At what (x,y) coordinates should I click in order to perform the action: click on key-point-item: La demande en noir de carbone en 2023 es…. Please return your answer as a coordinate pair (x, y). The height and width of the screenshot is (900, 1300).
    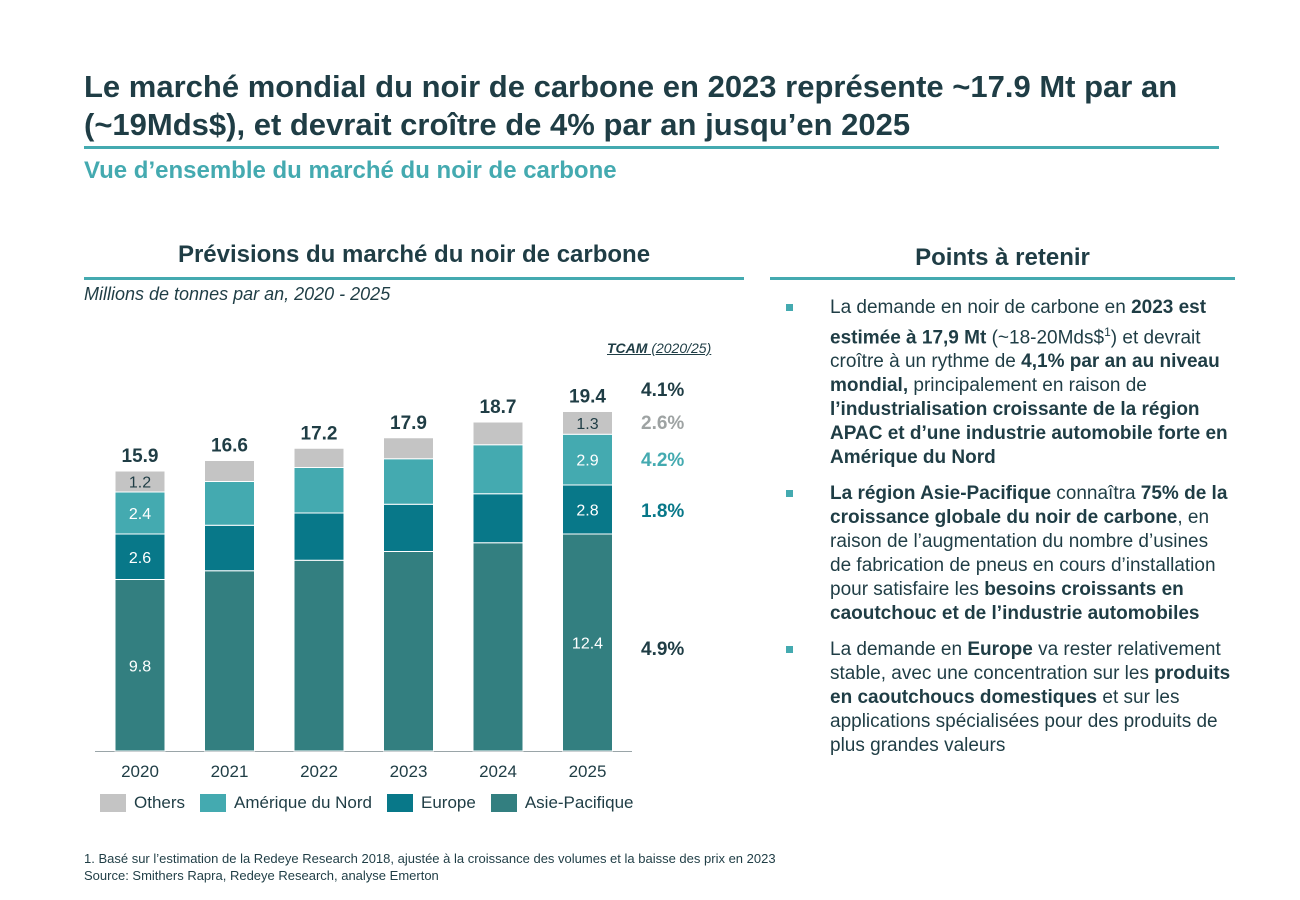
    Looking at the image, I should click on (1009, 383).